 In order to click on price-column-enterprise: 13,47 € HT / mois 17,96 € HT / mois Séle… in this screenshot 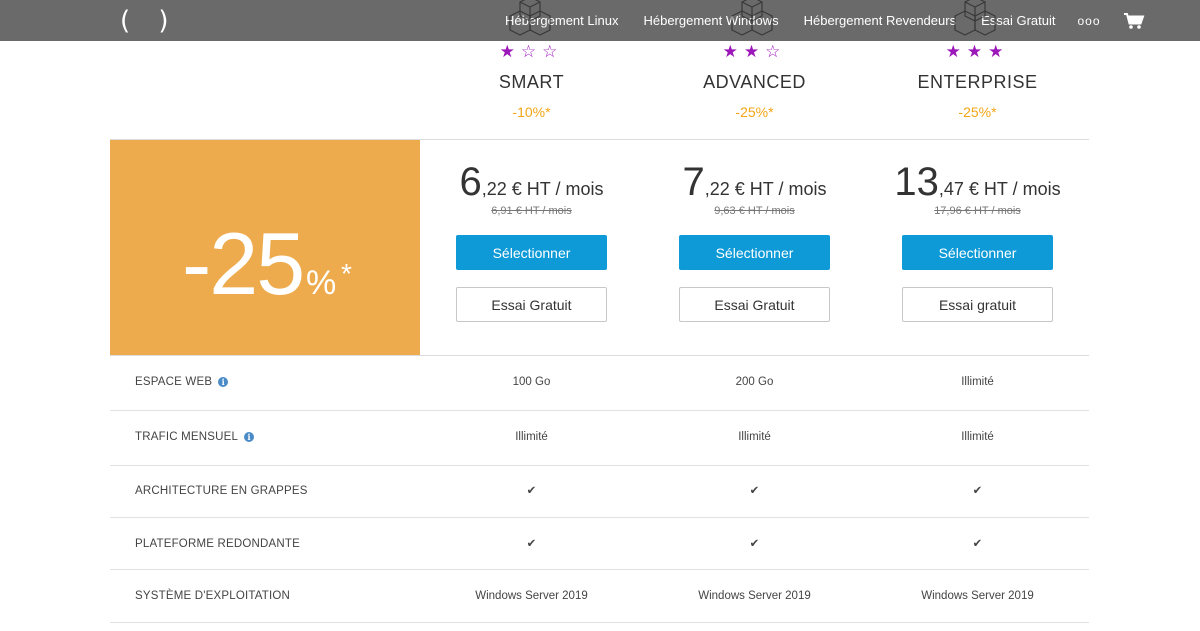, I will do `click(977, 248)`.